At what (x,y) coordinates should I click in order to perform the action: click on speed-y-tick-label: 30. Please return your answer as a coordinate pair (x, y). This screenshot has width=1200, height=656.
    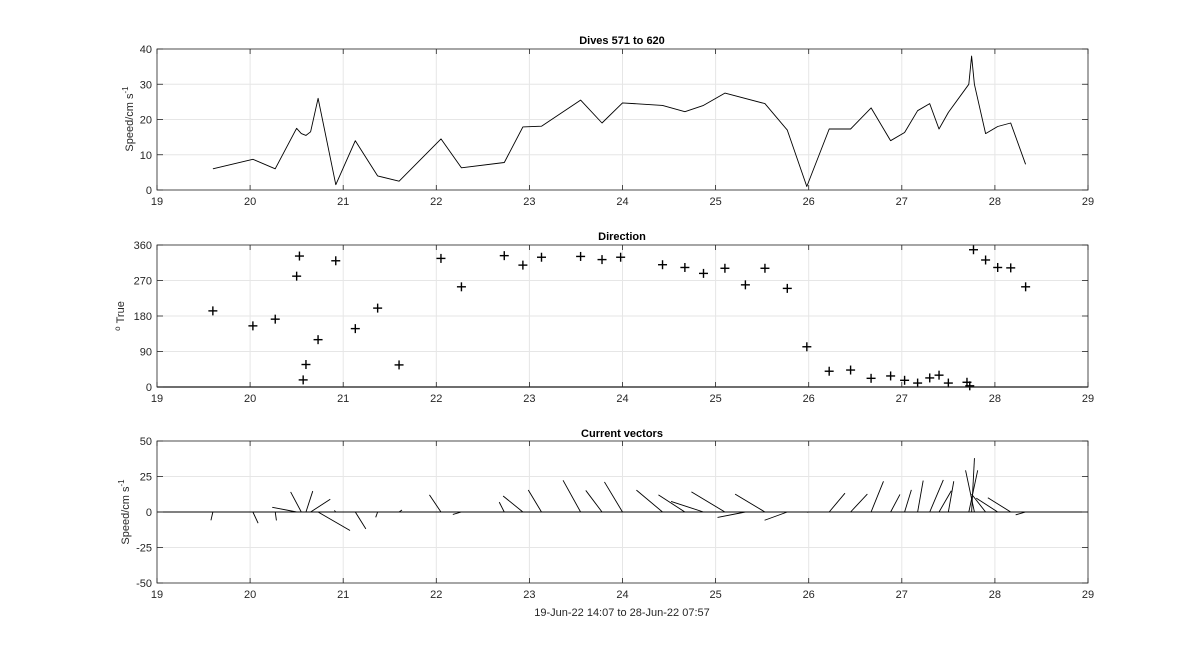
    Looking at the image, I should click on (146, 85).